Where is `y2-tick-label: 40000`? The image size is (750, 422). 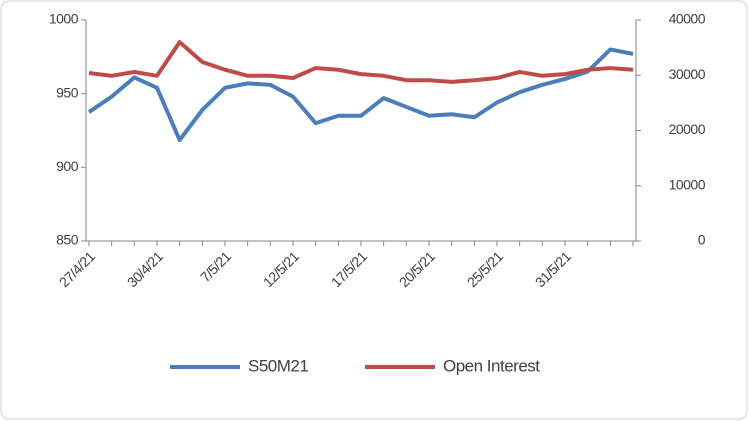 y2-tick-label: 40000 is located at coordinates (687, 19).